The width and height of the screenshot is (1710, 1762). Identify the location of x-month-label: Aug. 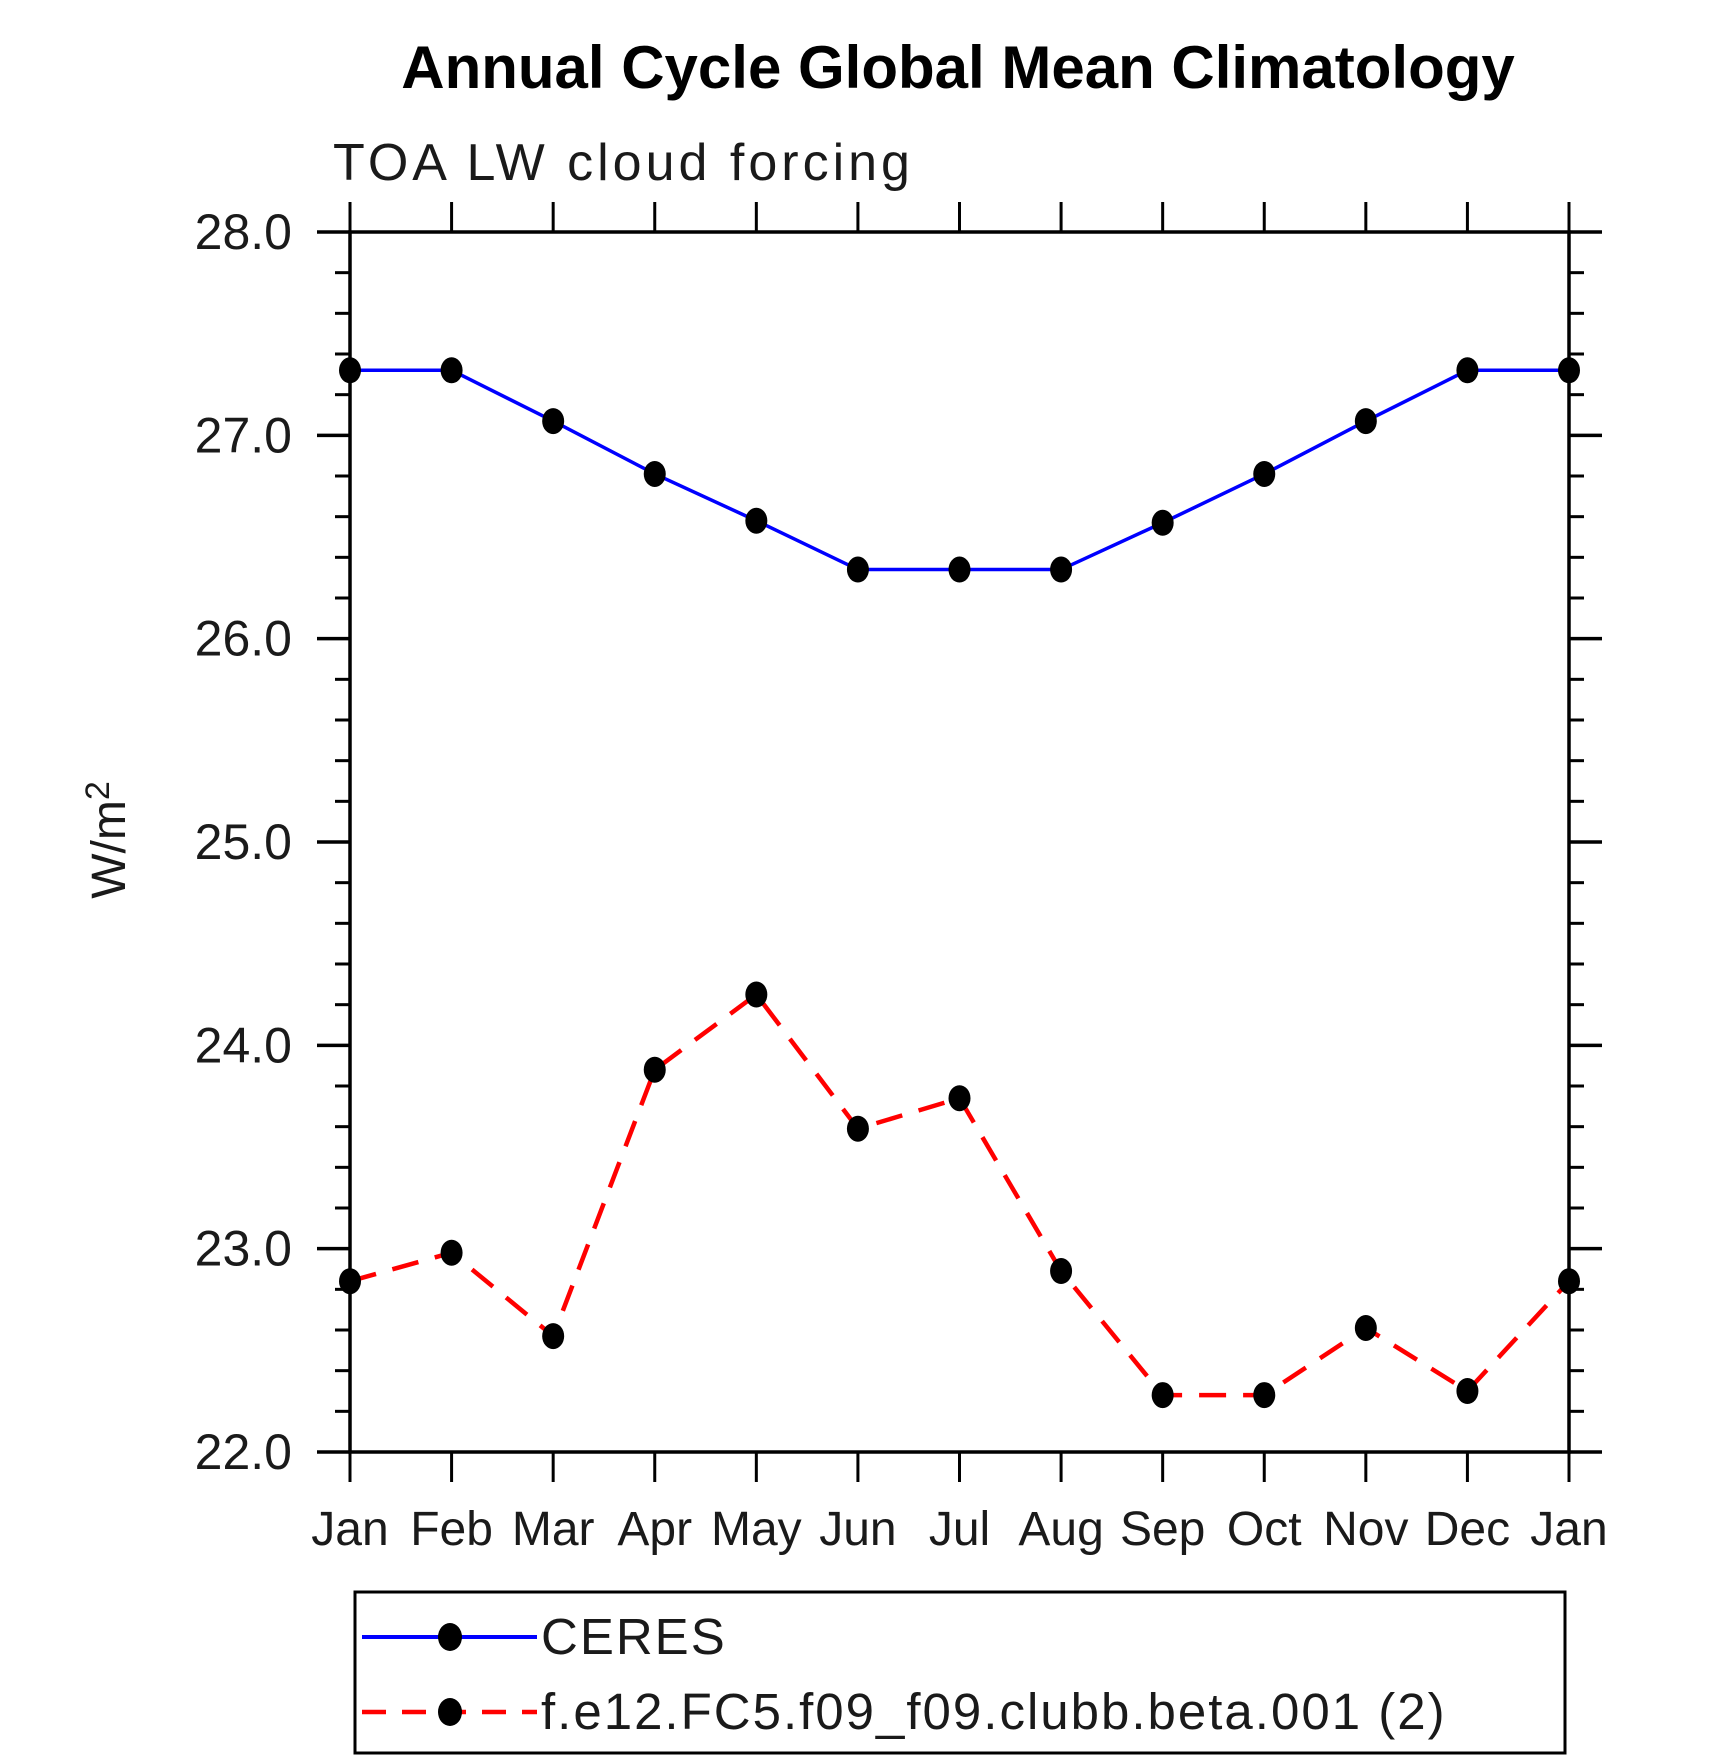
(1060, 1529).